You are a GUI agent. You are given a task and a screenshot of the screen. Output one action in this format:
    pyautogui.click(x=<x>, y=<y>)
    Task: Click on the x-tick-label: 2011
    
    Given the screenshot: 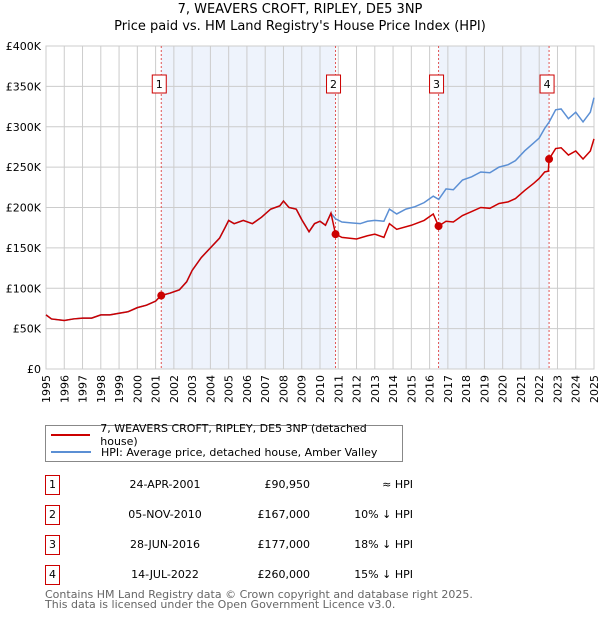 What is the action you would take?
    pyautogui.click(x=338, y=389)
    